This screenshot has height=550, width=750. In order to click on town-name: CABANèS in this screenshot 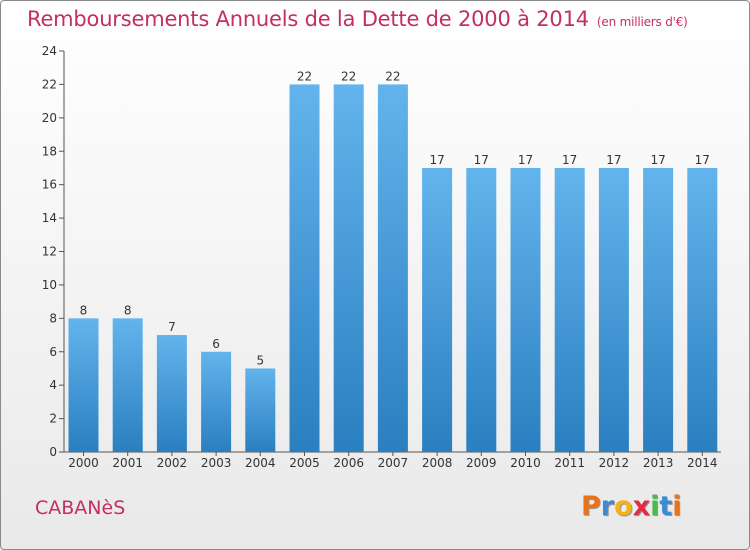, I will do `click(80, 508)`.